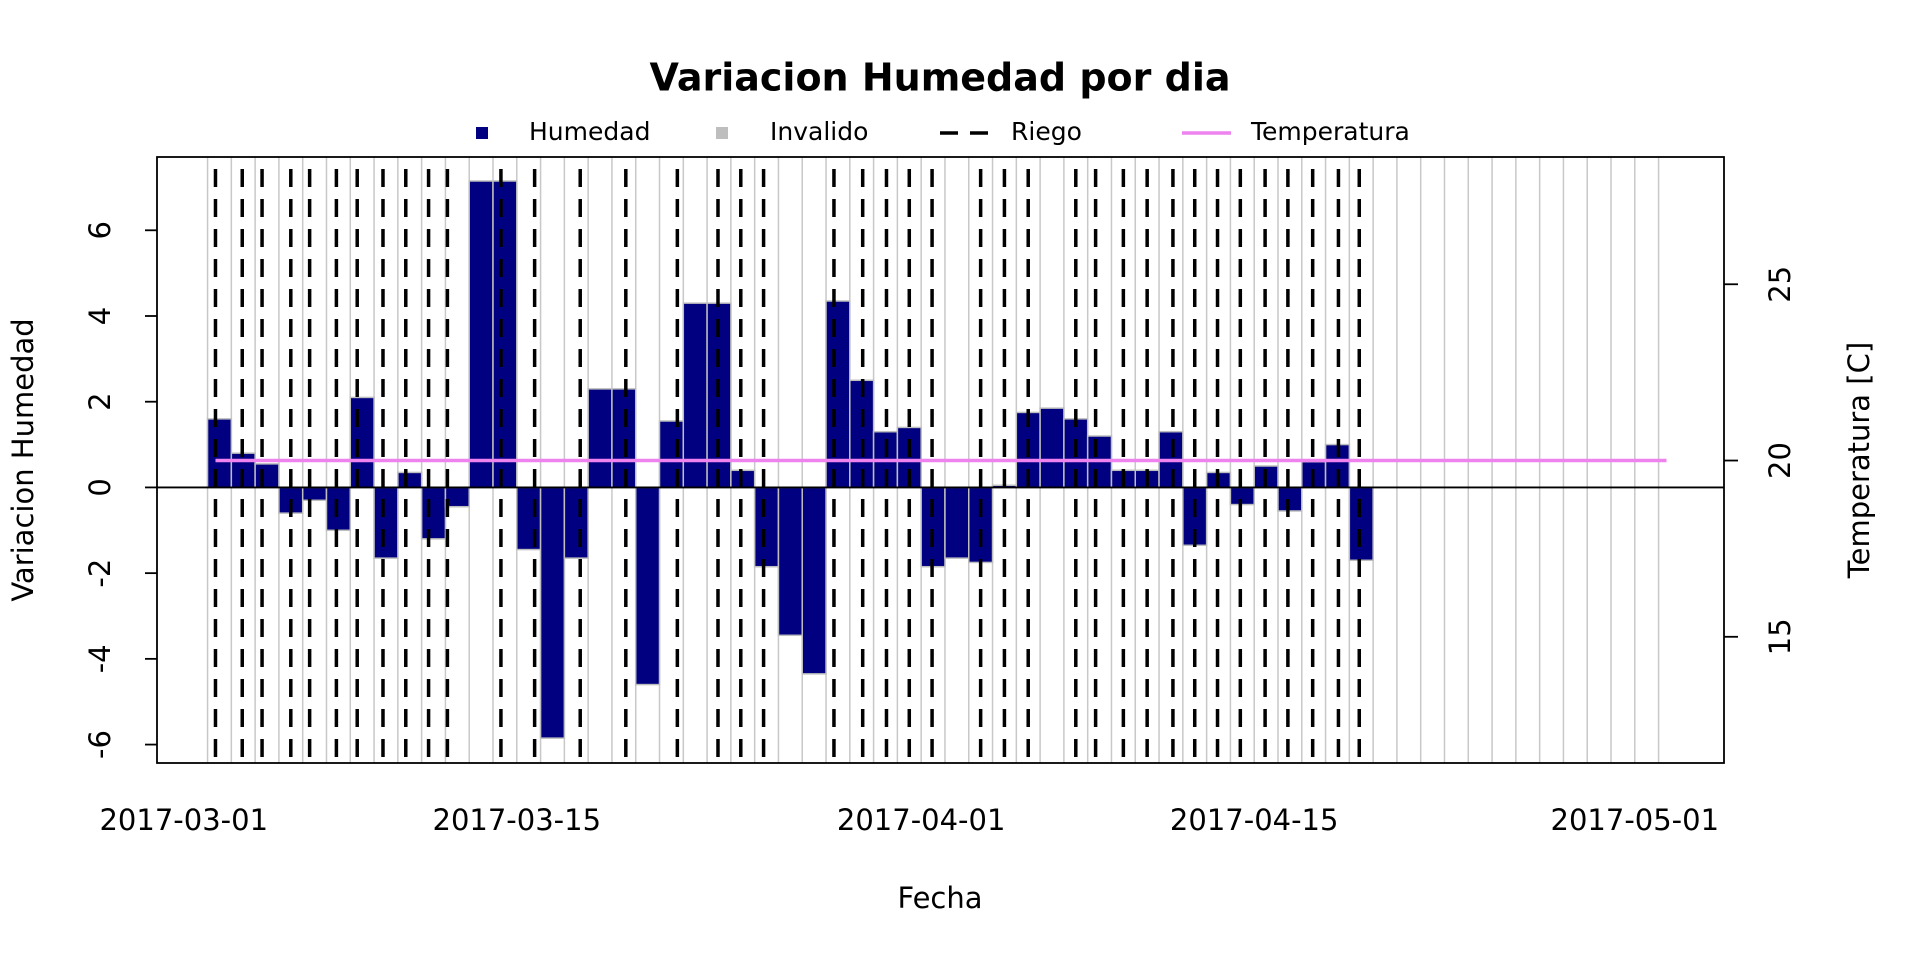 This screenshot has width=1920, height=960. Describe the element at coordinates (100, 573) in the screenshot. I see `y-tick-label: -2` at that location.